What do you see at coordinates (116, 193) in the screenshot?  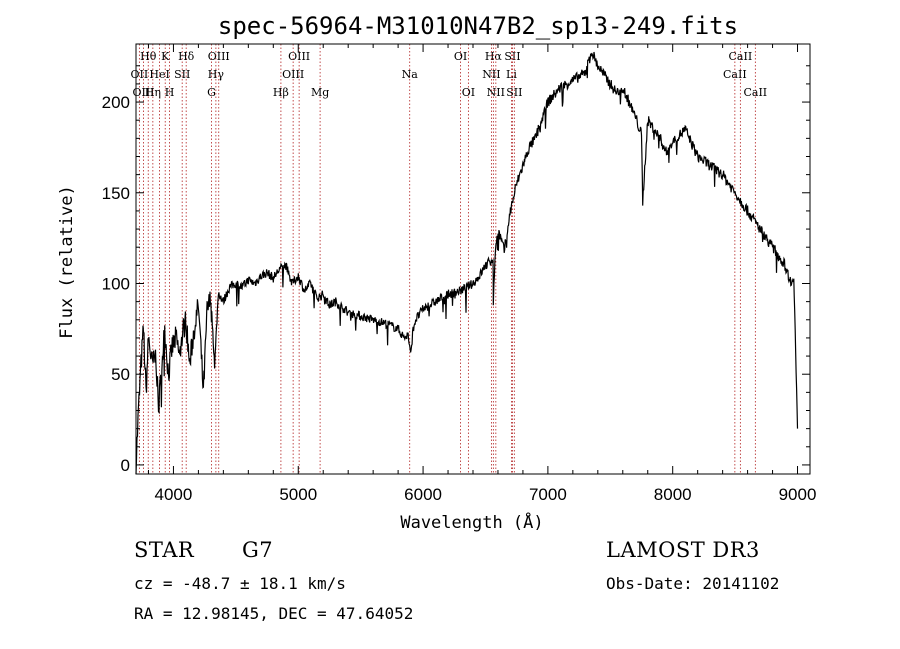 I see `y-tick-label: 150` at bounding box center [116, 193].